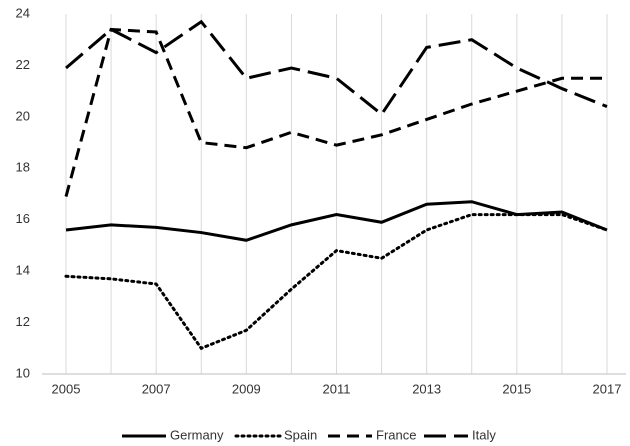  What do you see at coordinates (23, 167) in the screenshot?
I see `y-tick-label: 18` at bounding box center [23, 167].